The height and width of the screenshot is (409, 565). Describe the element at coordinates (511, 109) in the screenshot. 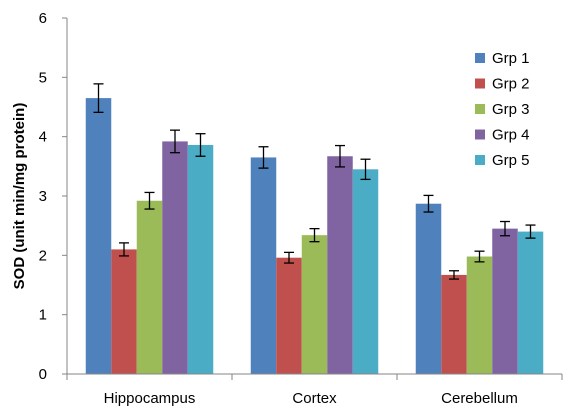

I see `legend-label: Grp 3` at that location.